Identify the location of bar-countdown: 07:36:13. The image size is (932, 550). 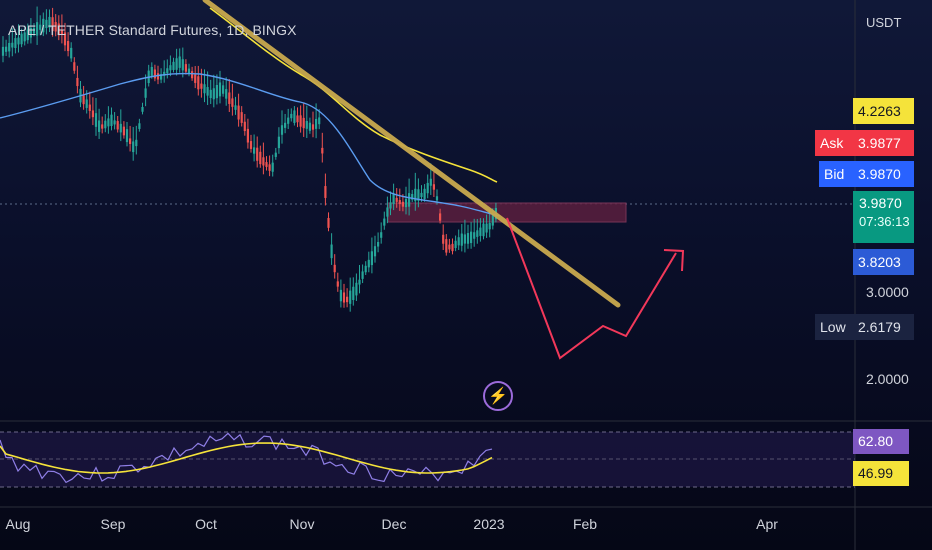
(884, 221).